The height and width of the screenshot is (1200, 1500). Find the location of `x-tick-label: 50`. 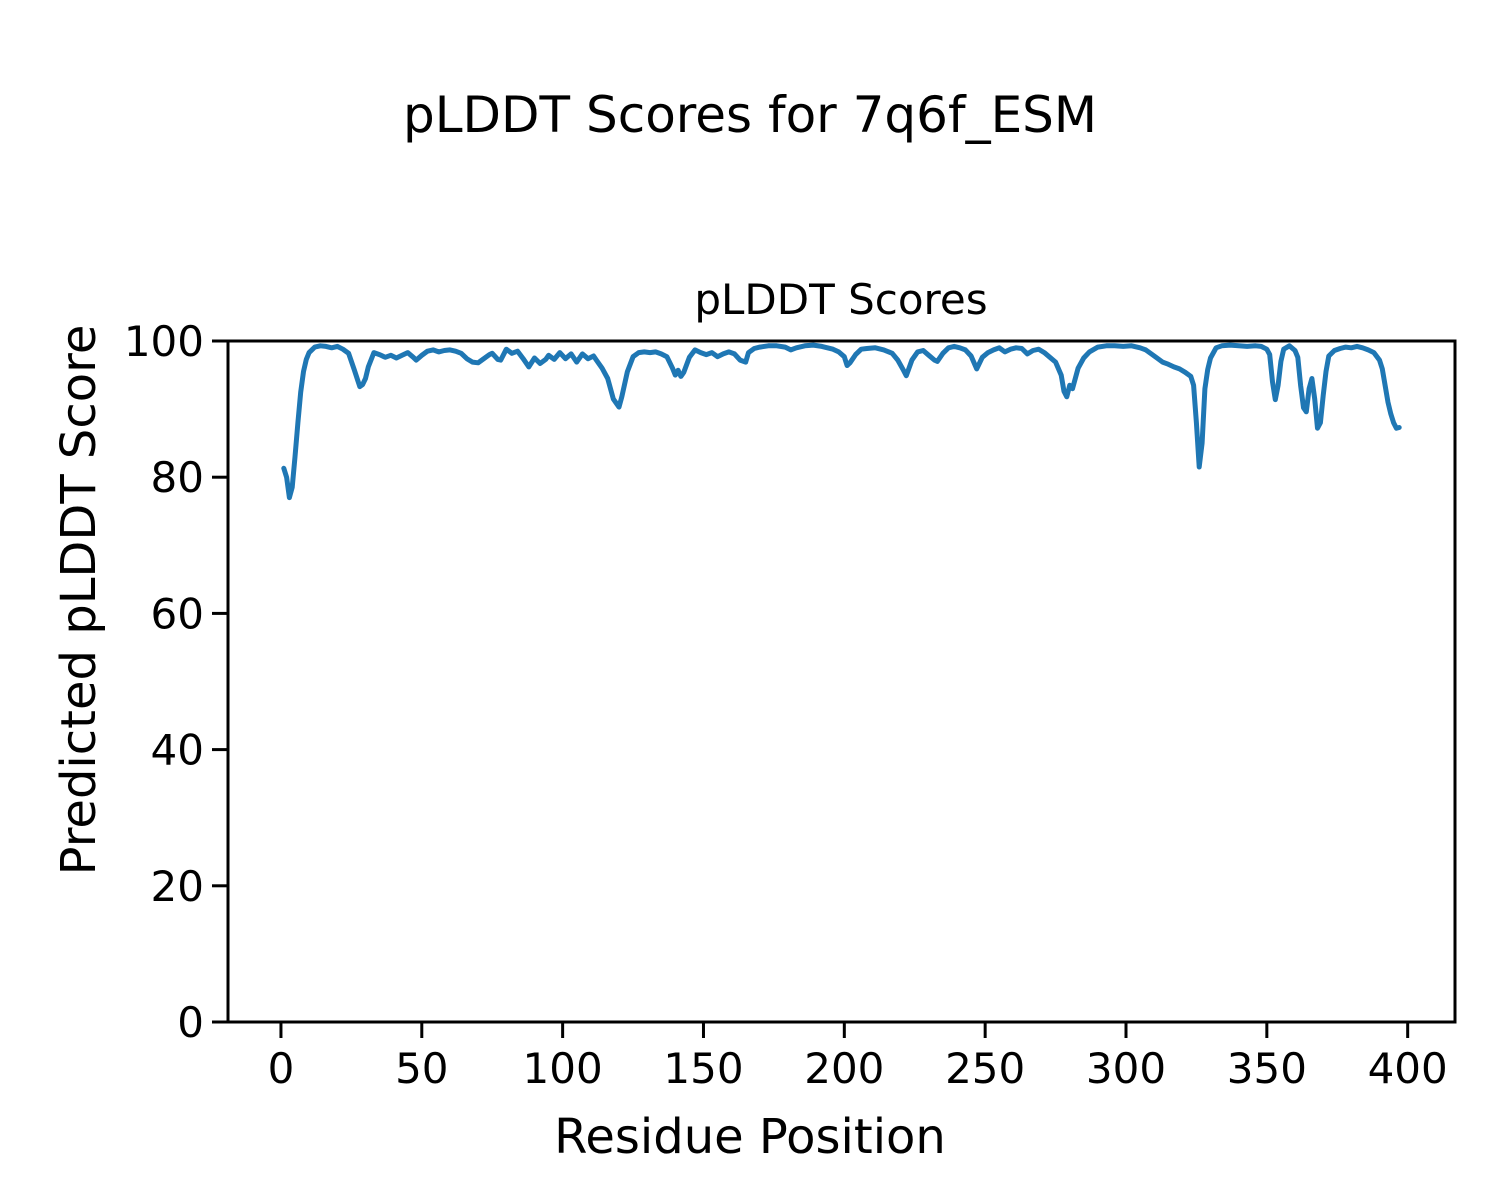

x-tick-label: 50 is located at coordinates (421, 1068).